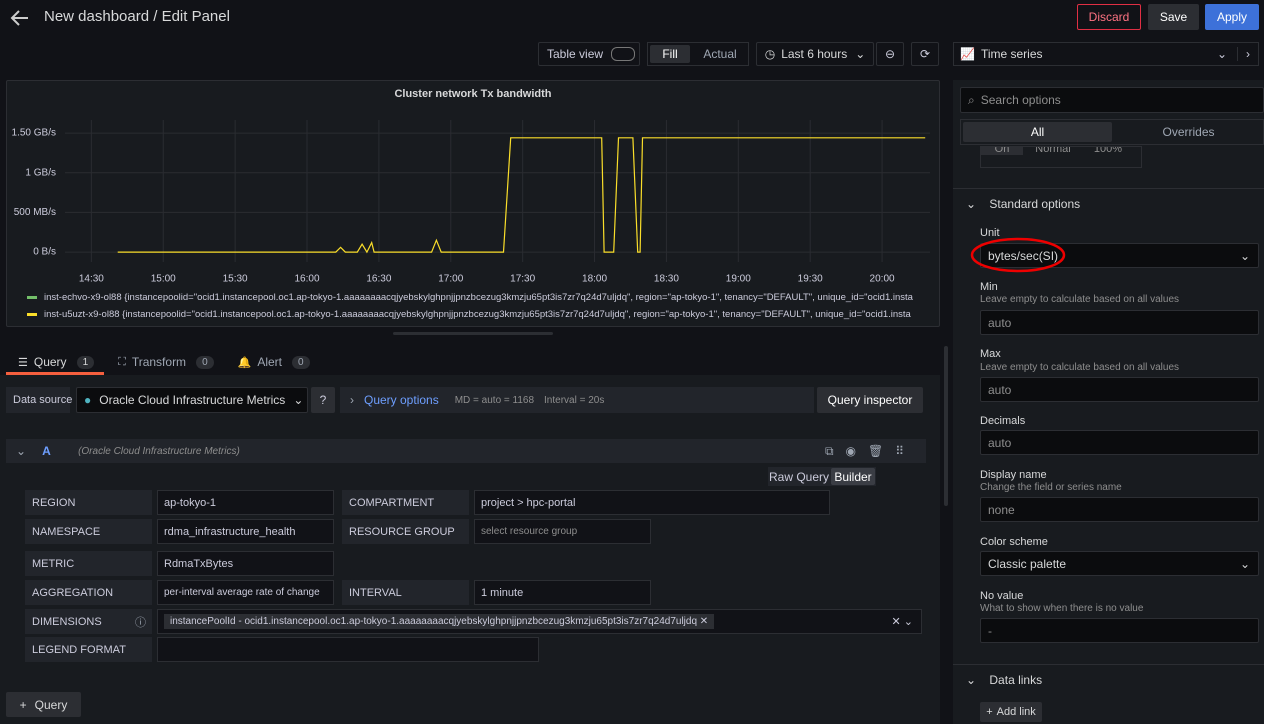 Image resolution: width=1264 pixels, height=724 pixels. Describe the element at coordinates (1027, 563) in the screenshot. I see `color-value: Classic palette` at that location.